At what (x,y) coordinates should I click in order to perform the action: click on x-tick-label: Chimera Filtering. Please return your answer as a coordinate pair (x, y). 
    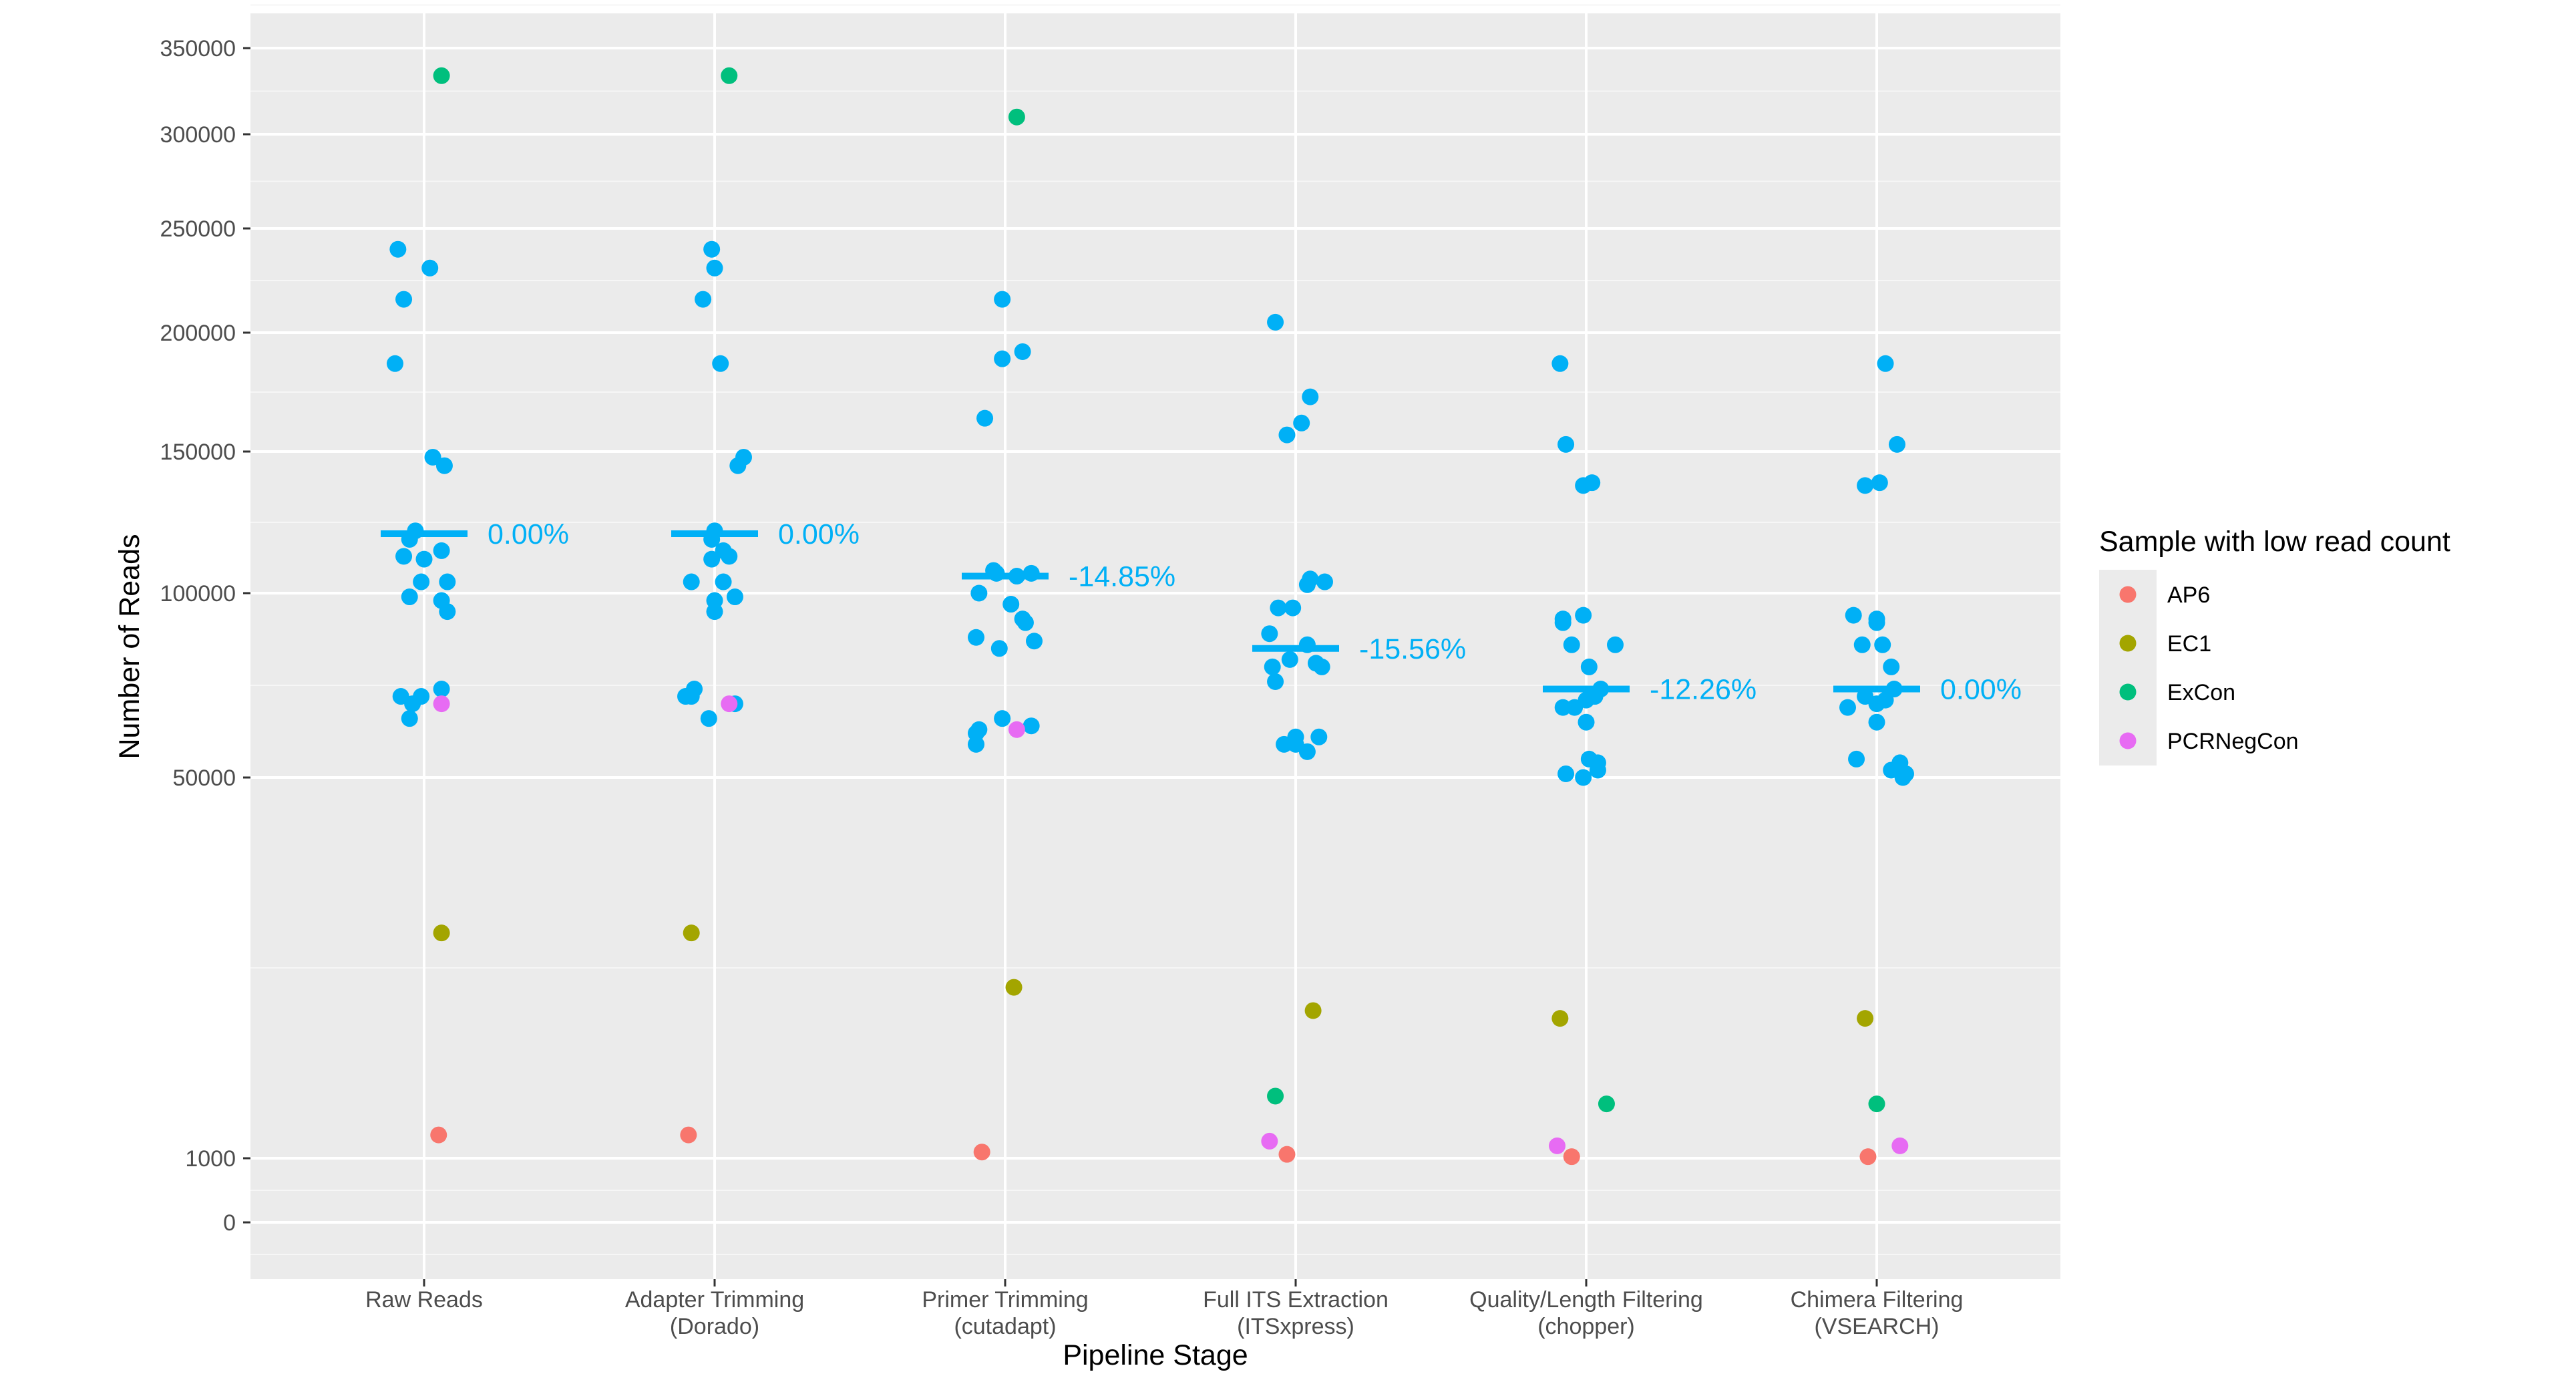
    Looking at the image, I should click on (1878, 1300).